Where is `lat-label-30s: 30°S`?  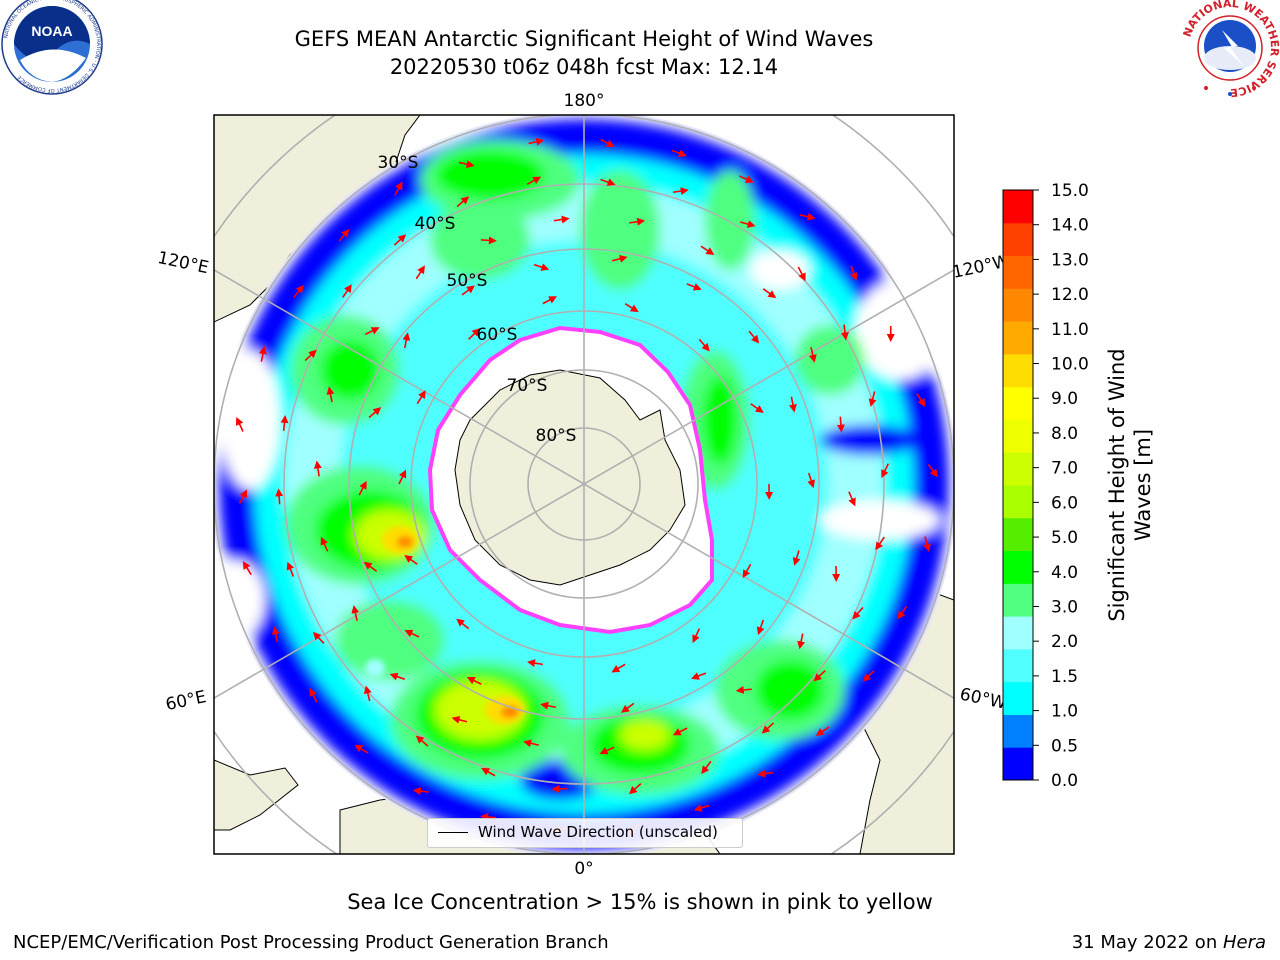 lat-label-30s: 30°S is located at coordinates (398, 163).